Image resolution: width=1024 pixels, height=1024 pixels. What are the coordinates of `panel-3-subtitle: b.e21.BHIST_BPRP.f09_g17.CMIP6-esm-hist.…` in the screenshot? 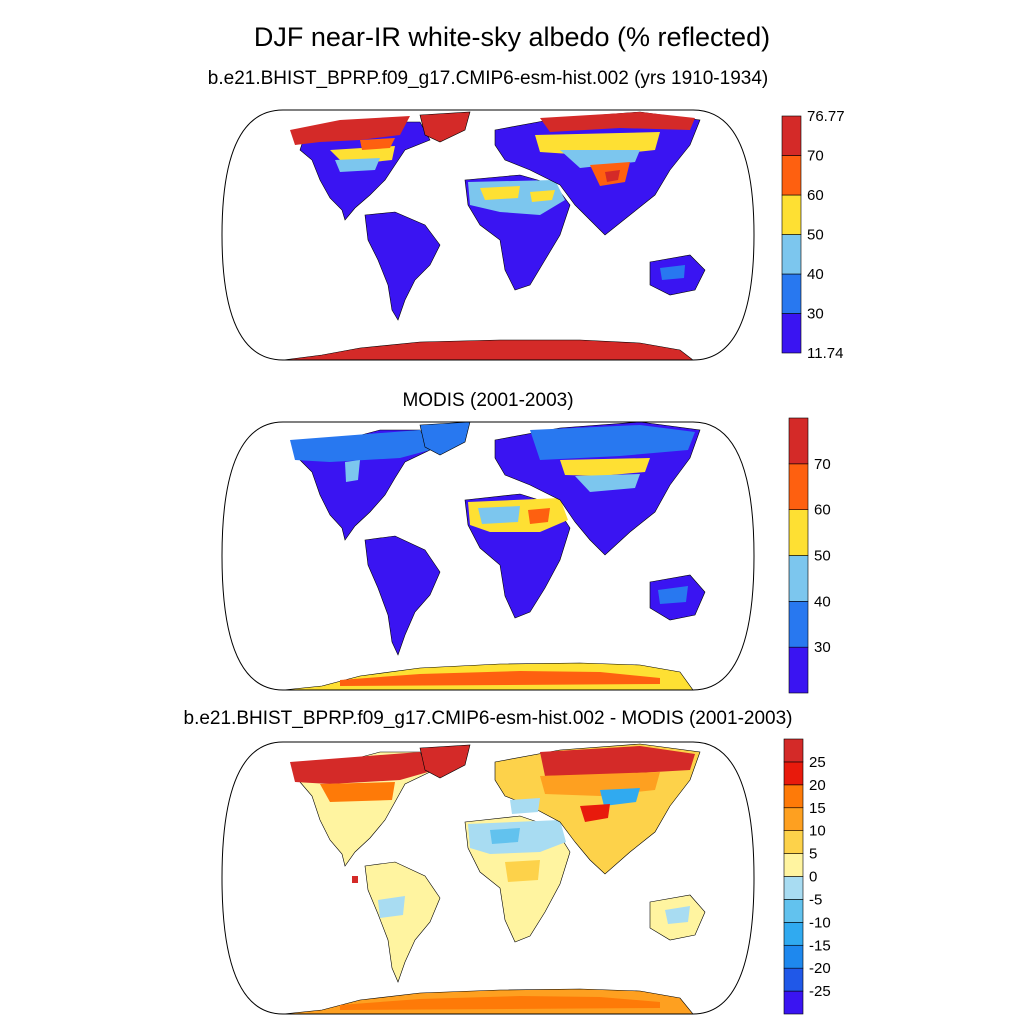 It's located at (488, 718).